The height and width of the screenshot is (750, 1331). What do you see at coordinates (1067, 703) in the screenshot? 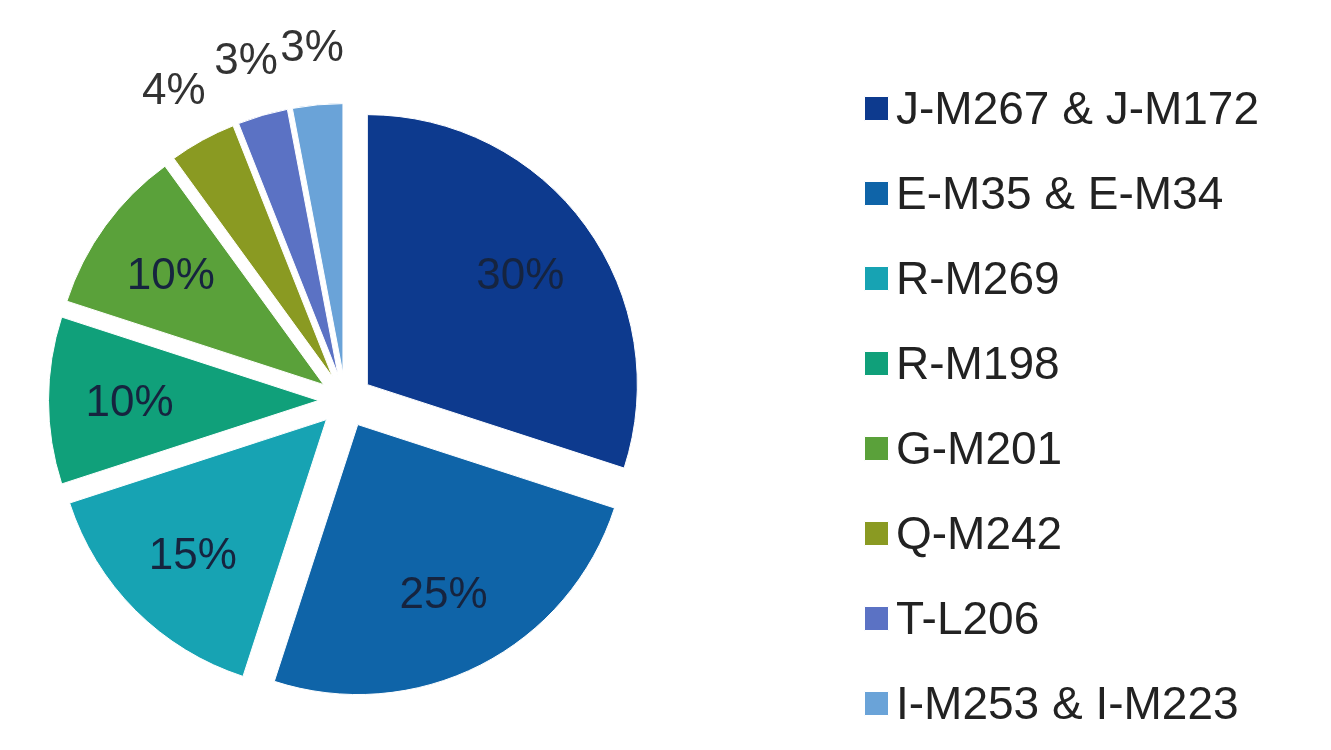
I see `legend-label: I-M253 & I-M223` at bounding box center [1067, 703].